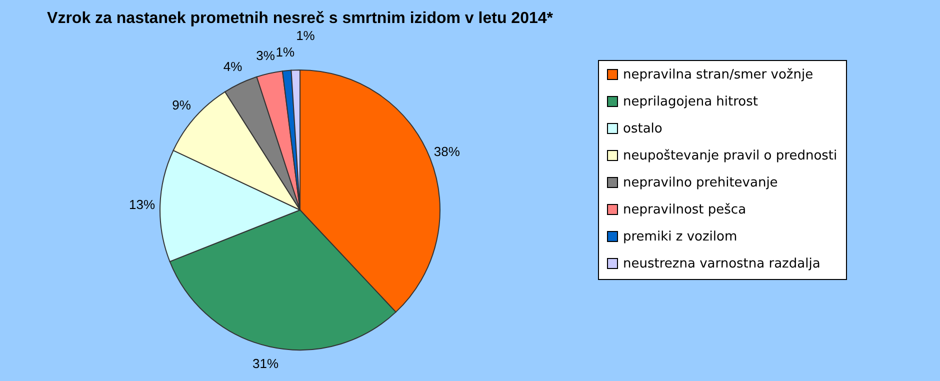 The image size is (940, 381). I want to click on legend-label: neupoštevanje pravil o prednosti, so click(730, 156).